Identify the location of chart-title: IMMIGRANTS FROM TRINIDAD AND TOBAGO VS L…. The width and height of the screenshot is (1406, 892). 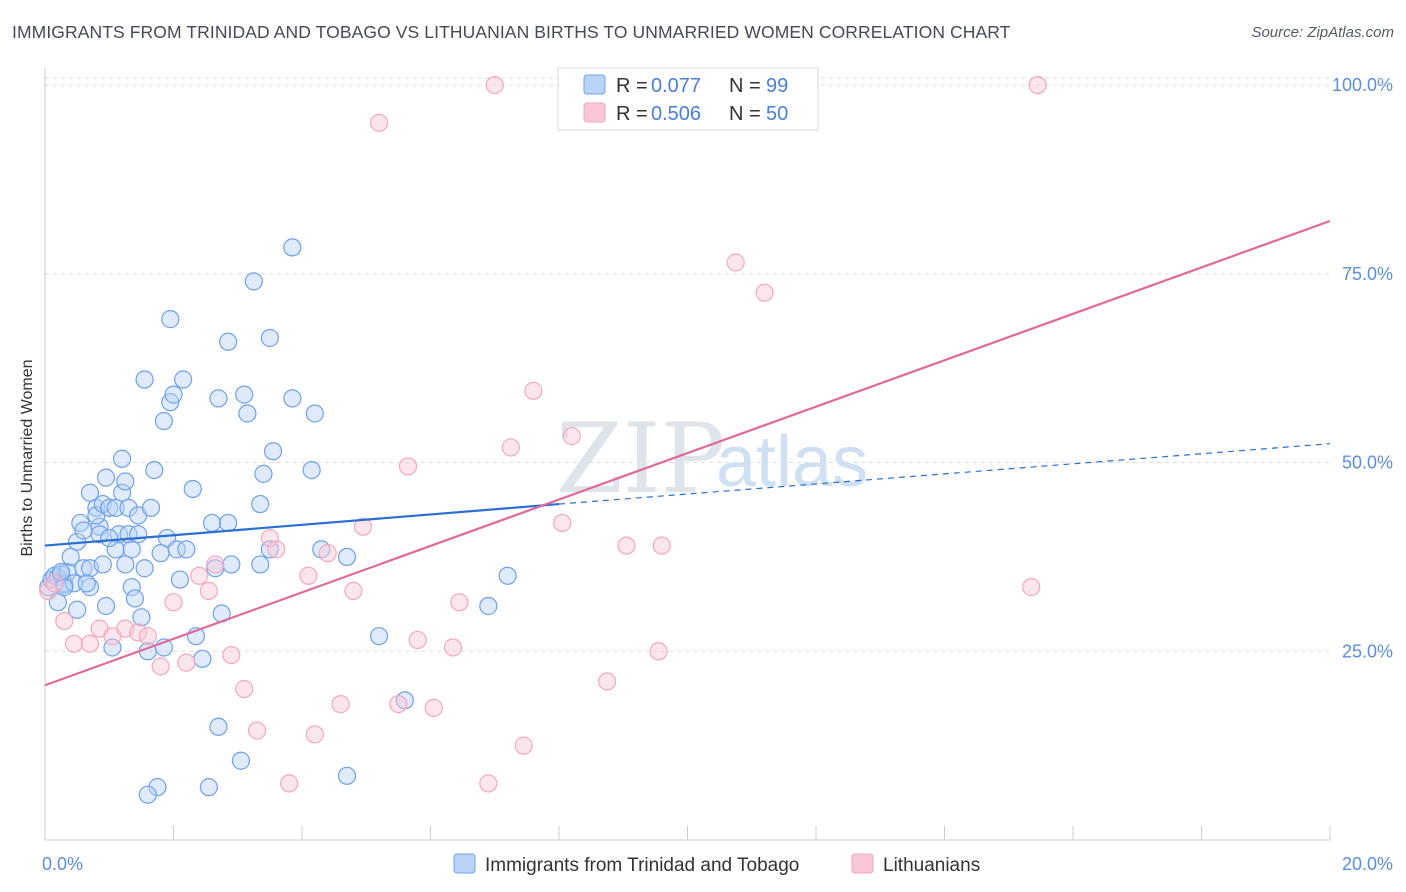
(511, 32).